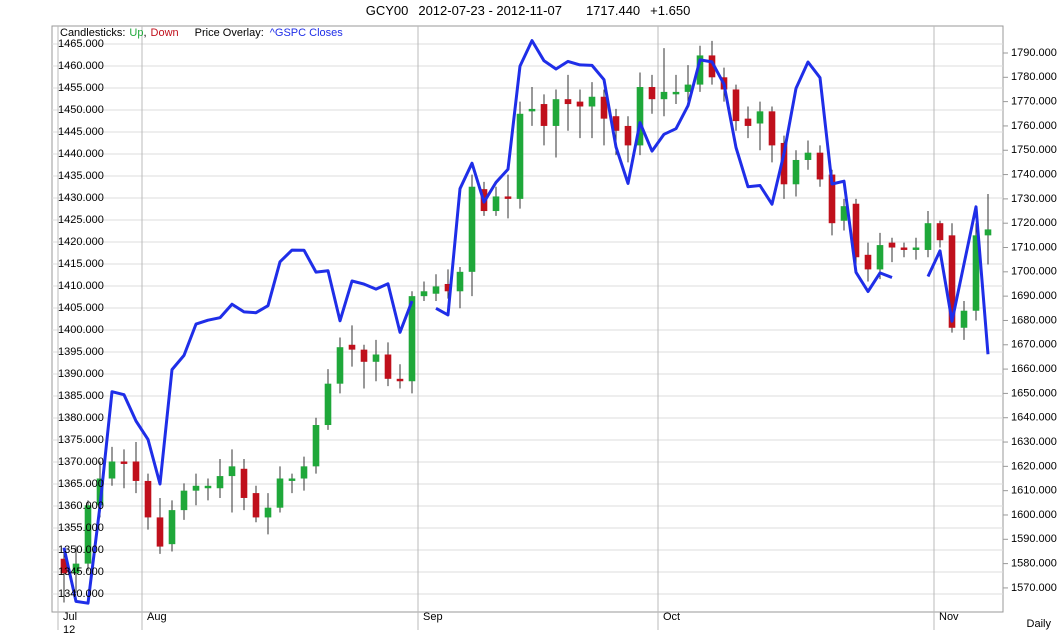  I want to click on y-tick-label: 1350.000, so click(81, 550).